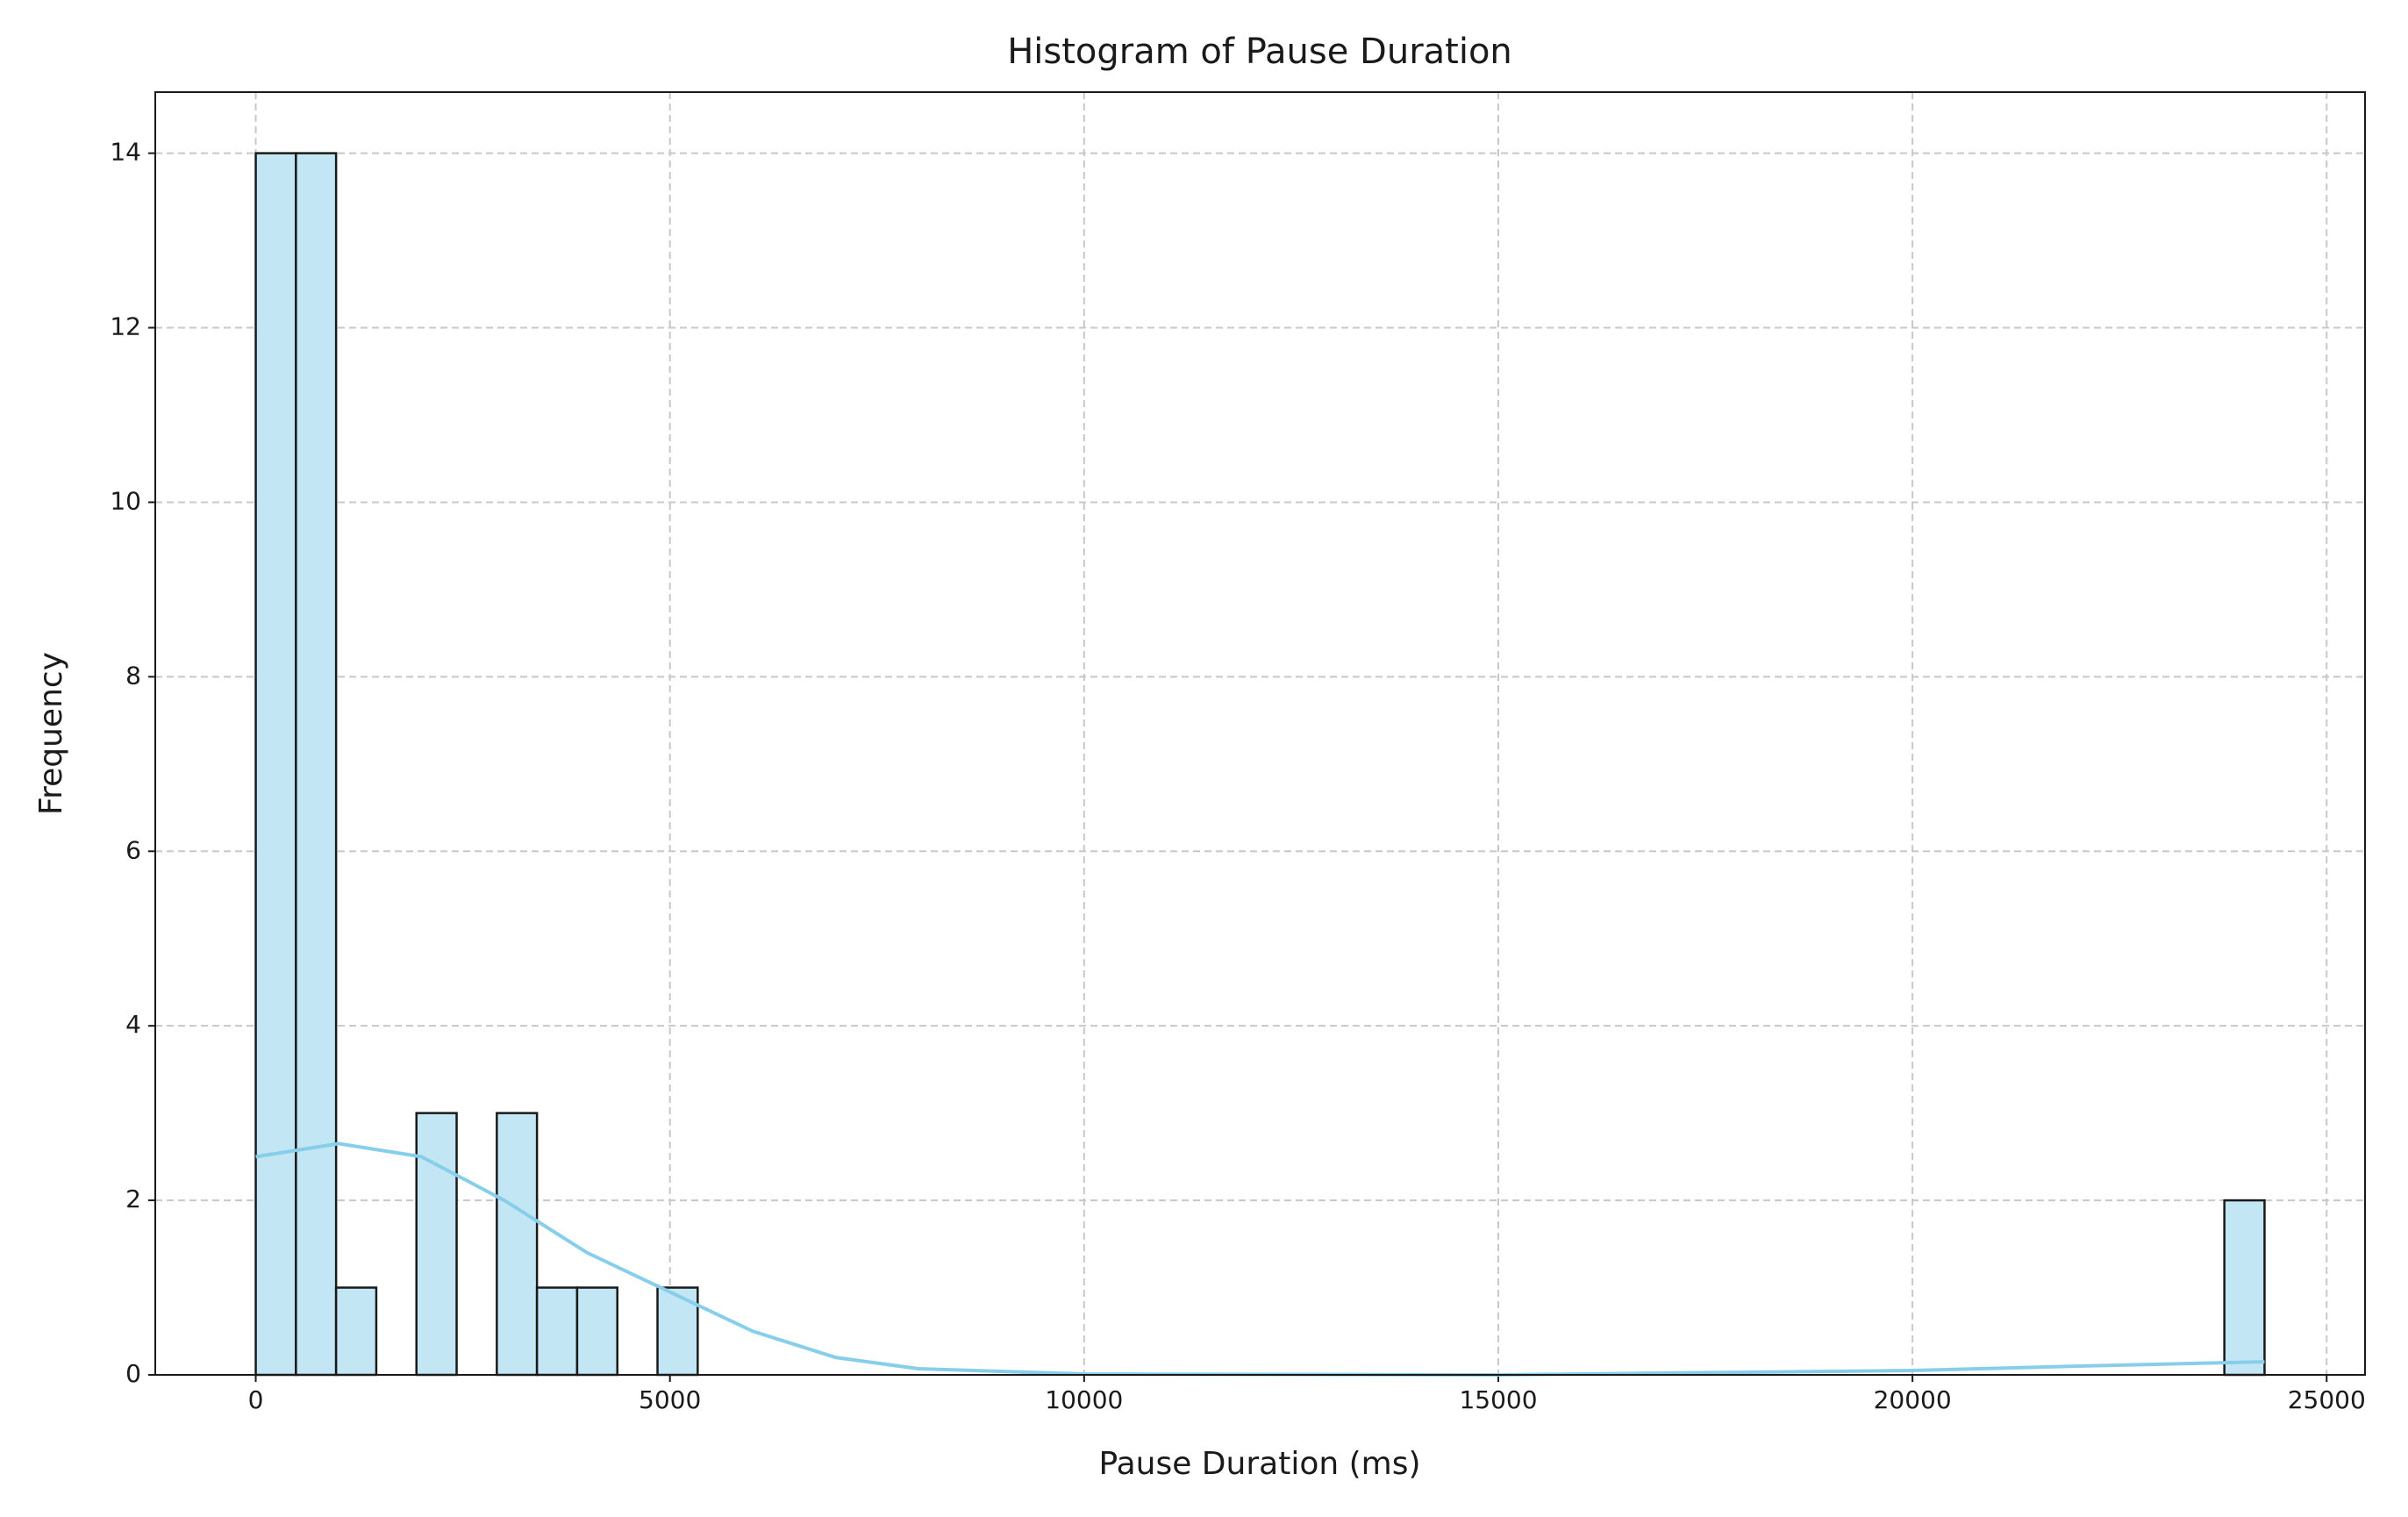 The image size is (2408, 1517). What do you see at coordinates (125, 326) in the screenshot?
I see `y-tick-label: 12` at bounding box center [125, 326].